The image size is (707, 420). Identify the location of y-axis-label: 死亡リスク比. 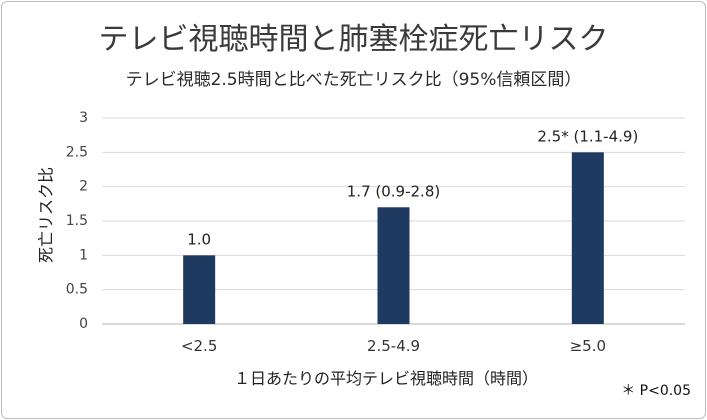
(46, 215).